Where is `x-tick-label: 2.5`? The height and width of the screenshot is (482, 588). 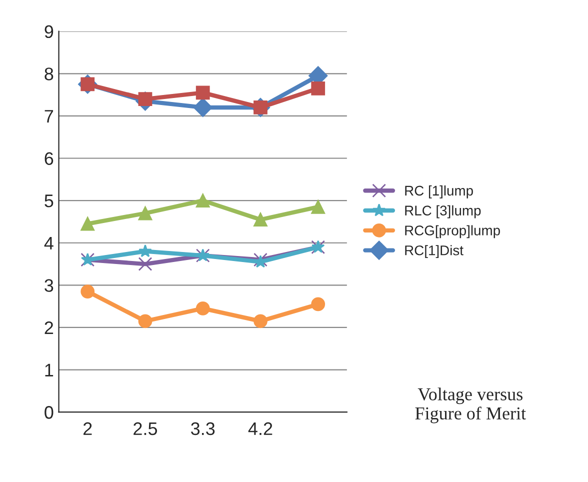 x-tick-label: 2.5 is located at coordinates (146, 429).